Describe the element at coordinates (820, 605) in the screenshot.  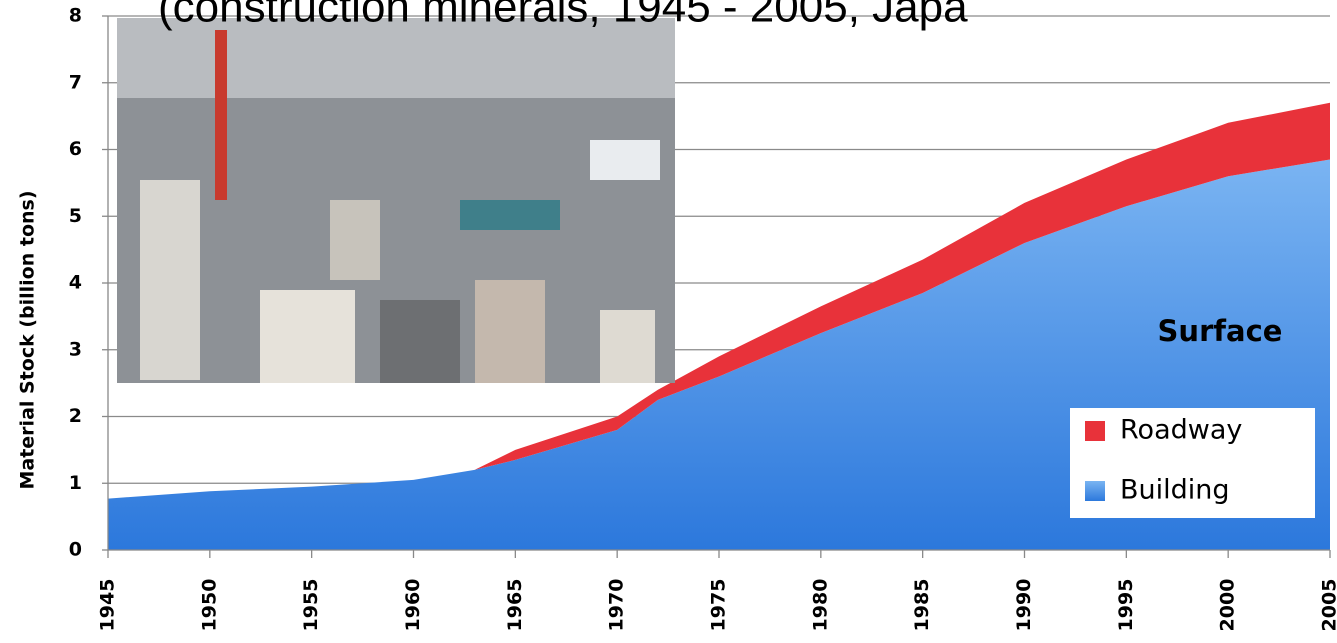
I see `x-tick-label: 1980` at that location.